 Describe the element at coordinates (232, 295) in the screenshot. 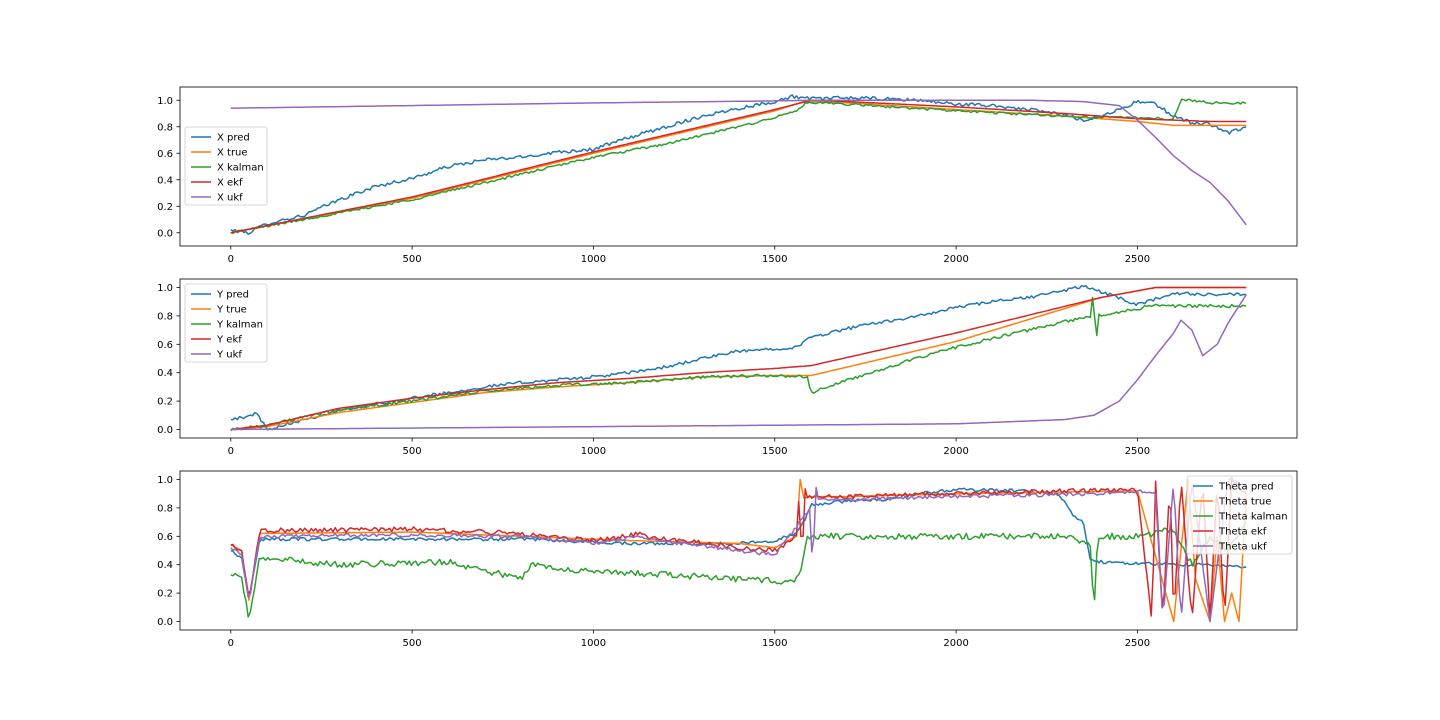

I see `legend-label: Y pred` at that location.